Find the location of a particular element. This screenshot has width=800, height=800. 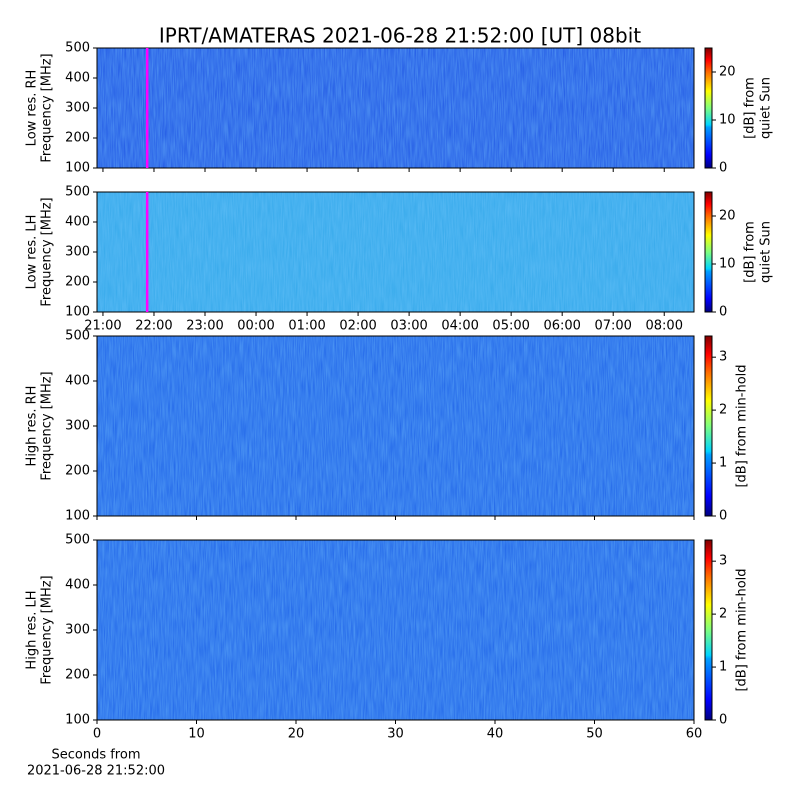

x-tick-label: 50 is located at coordinates (594, 734).